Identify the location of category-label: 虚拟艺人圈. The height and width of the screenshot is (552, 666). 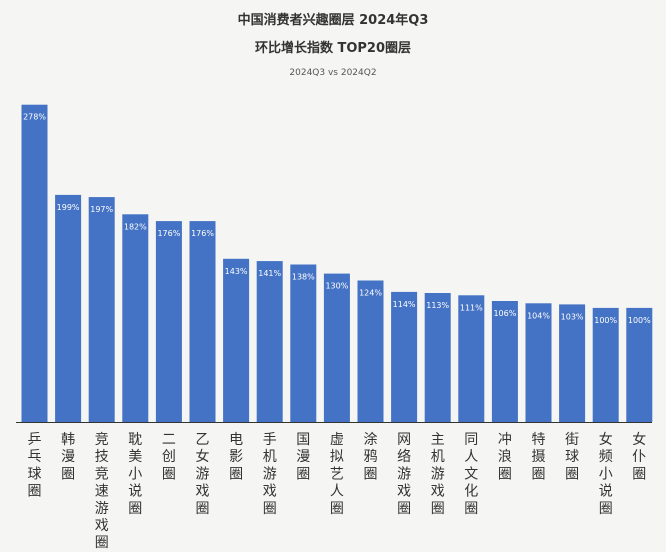
(337, 474).